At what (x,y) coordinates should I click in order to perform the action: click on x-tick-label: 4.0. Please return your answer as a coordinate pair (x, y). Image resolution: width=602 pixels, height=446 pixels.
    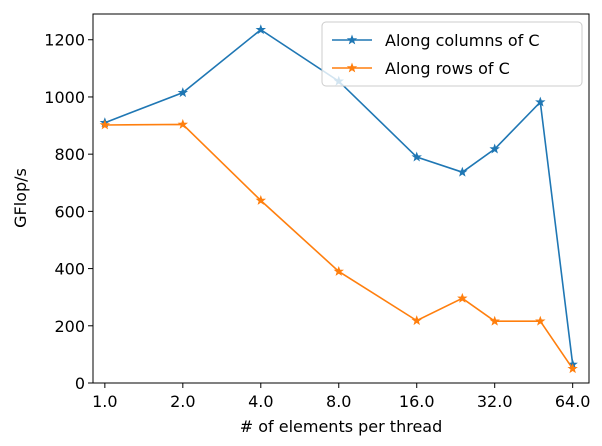
    Looking at the image, I should click on (260, 401).